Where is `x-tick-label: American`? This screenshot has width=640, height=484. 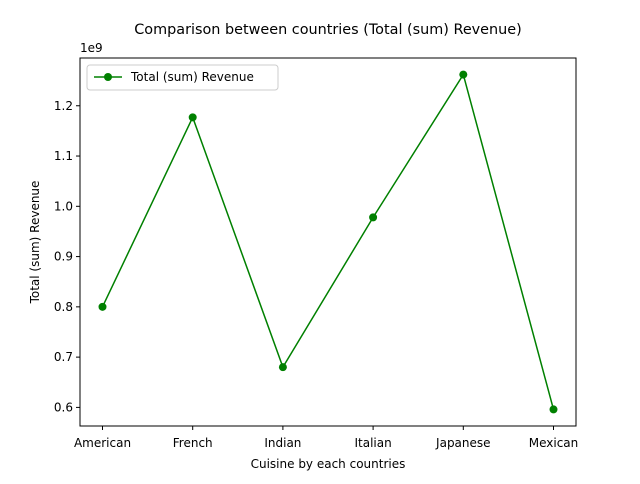 x-tick-label: American is located at coordinates (102, 443).